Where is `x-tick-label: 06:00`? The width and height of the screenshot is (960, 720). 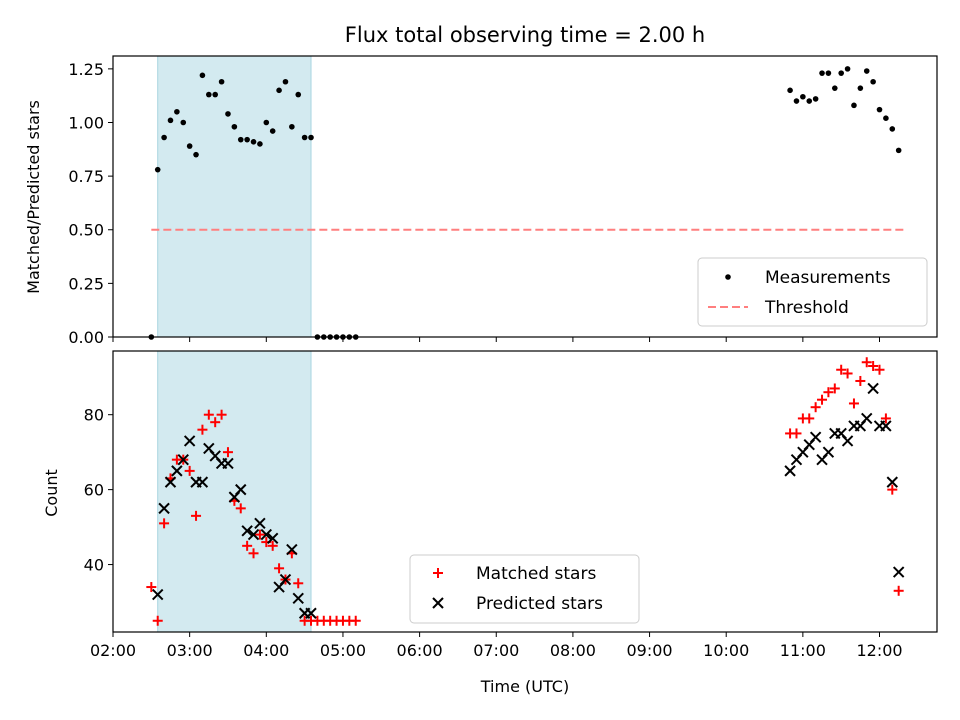 x-tick-label: 06:00 is located at coordinates (420, 650).